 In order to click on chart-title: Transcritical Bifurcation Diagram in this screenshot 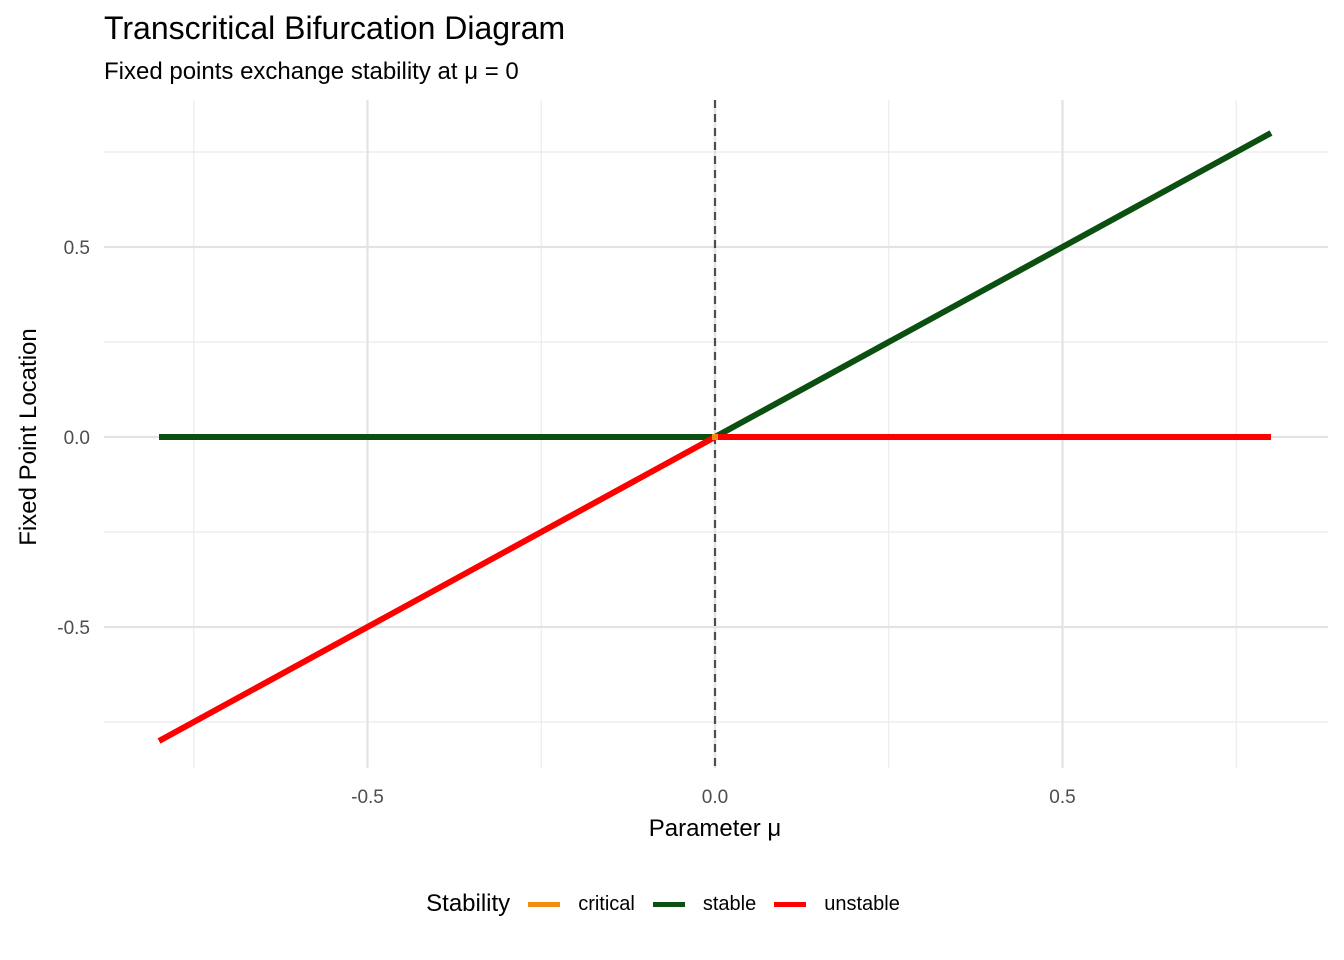, I will do `click(335, 28)`.